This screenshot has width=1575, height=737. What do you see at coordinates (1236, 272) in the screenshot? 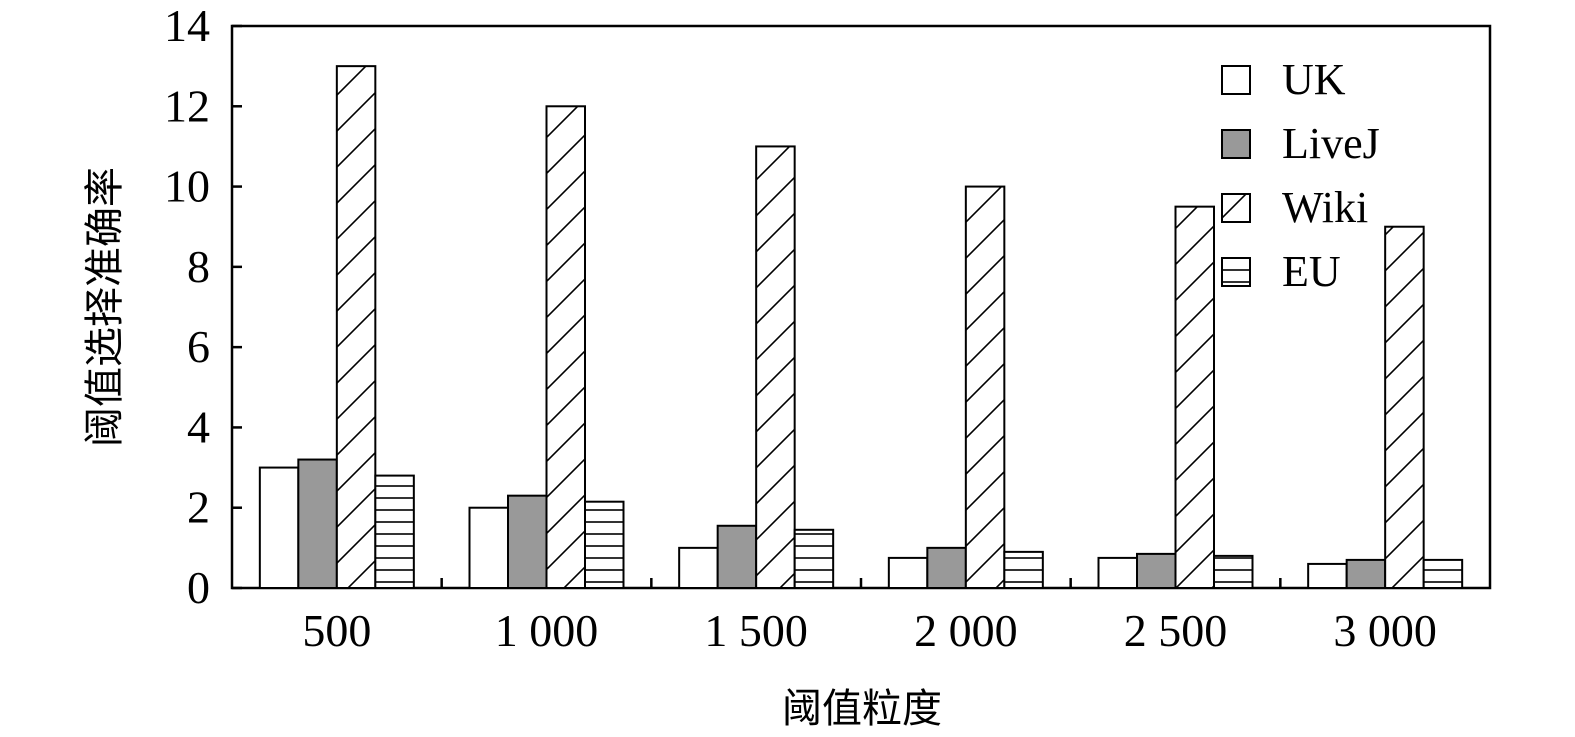
I see `legend-swatch-eu` at bounding box center [1236, 272].